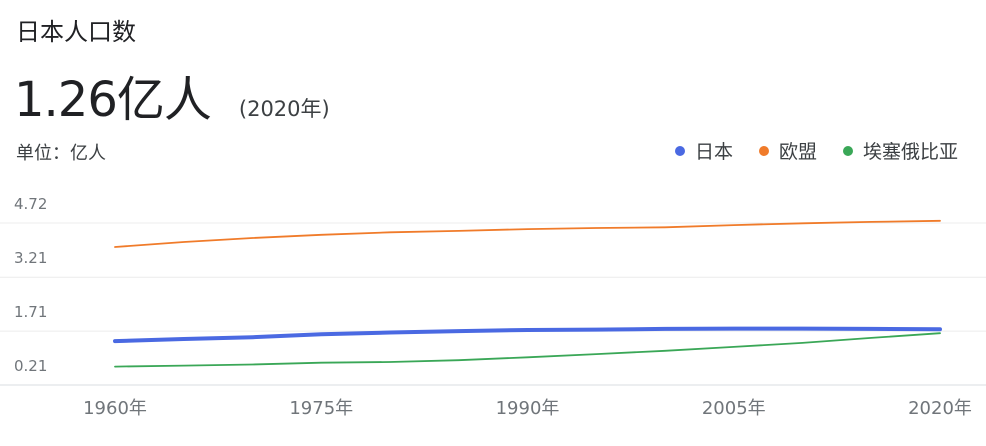 Image resolution: width=986 pixels, height=446 pixels. Describe the element at coordinates (527, 350) in the screenshot. I see `series-line-ethiopia` at that location.